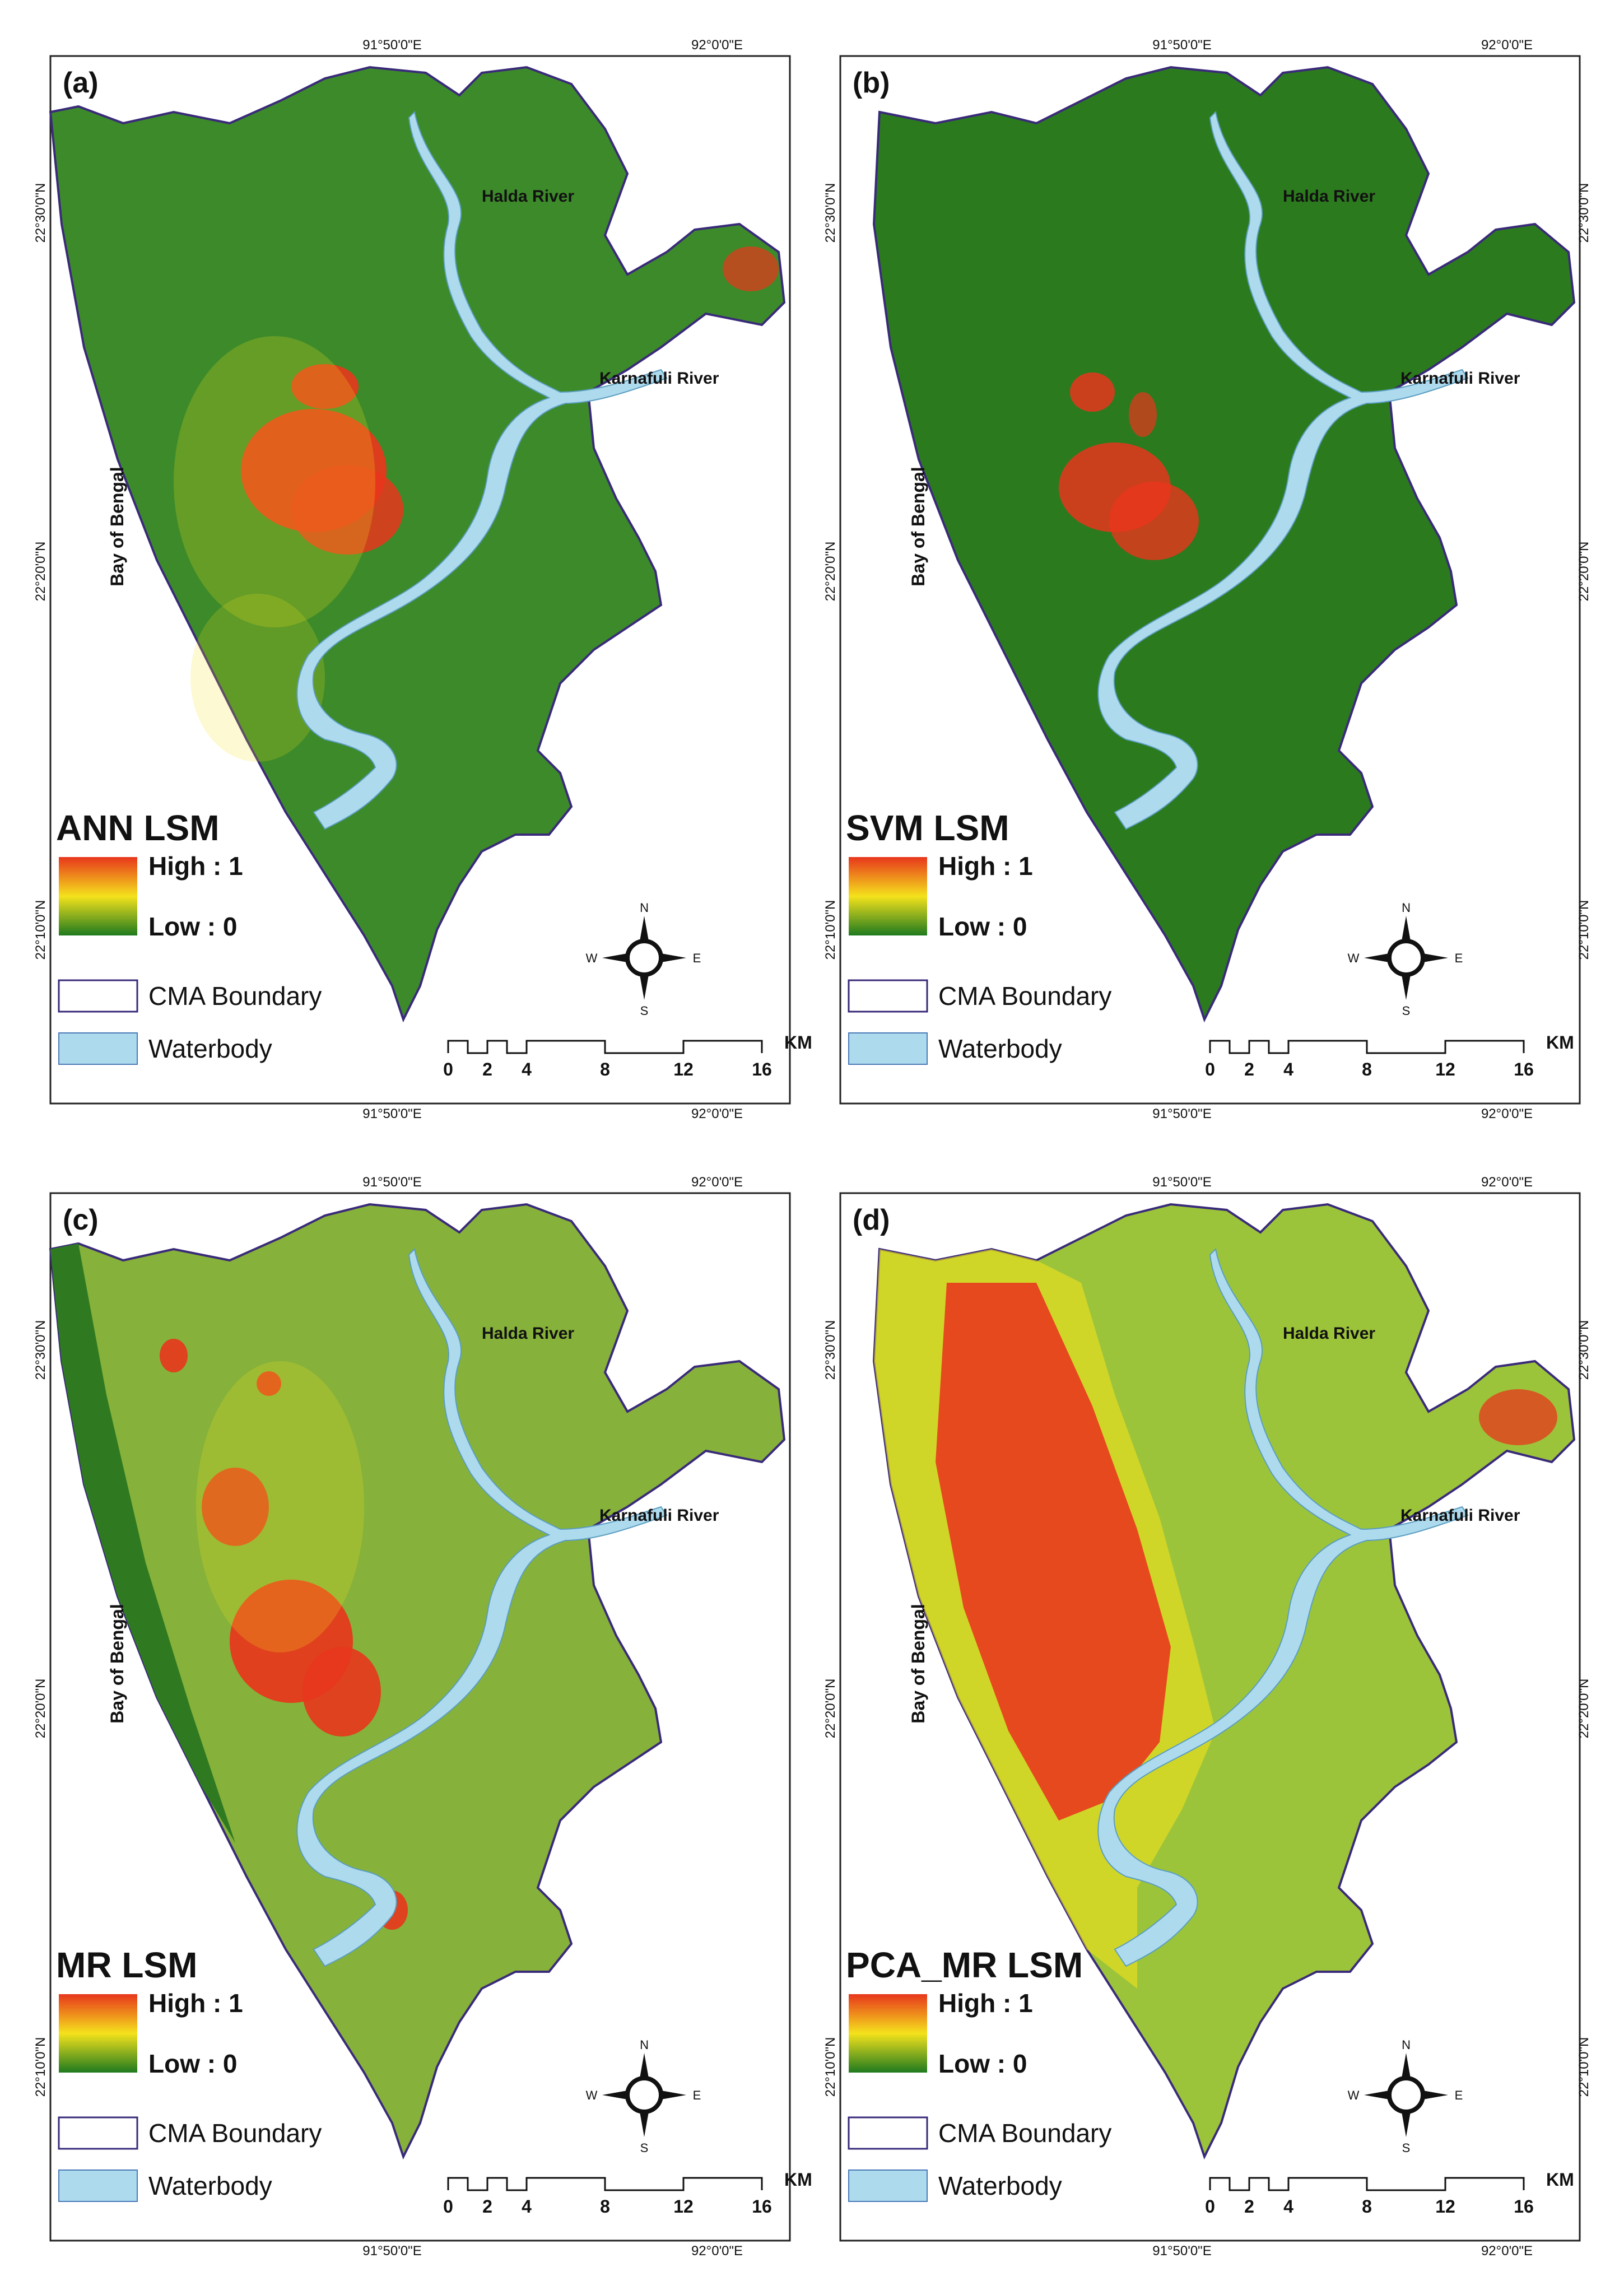 This screenshot has width=1624, height=2286. Describe the element at coordinates (81, 83) in the screenshot. I see `panel-label: (a)` at that location.